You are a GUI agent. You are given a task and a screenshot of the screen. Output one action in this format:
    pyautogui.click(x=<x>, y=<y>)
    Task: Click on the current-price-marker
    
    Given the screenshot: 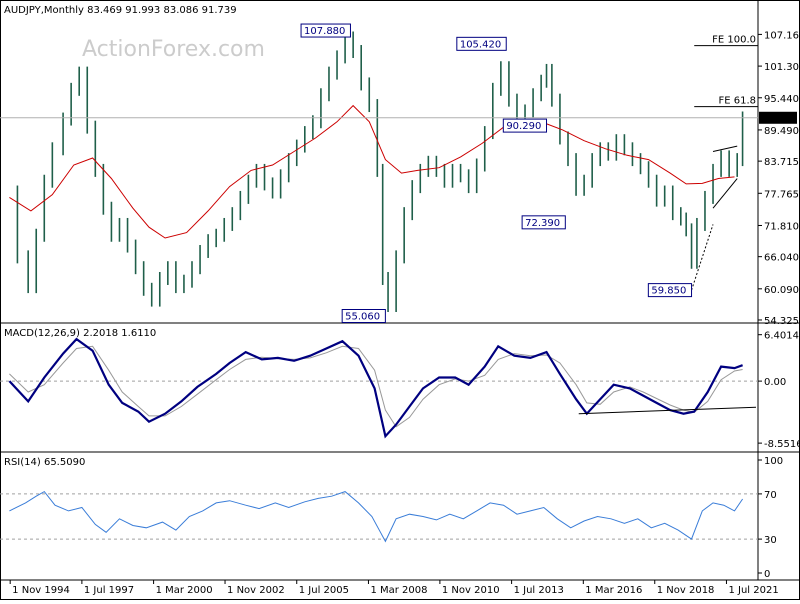 What is the action you would take?
    pyautogui.click(x=778, y=117)
    